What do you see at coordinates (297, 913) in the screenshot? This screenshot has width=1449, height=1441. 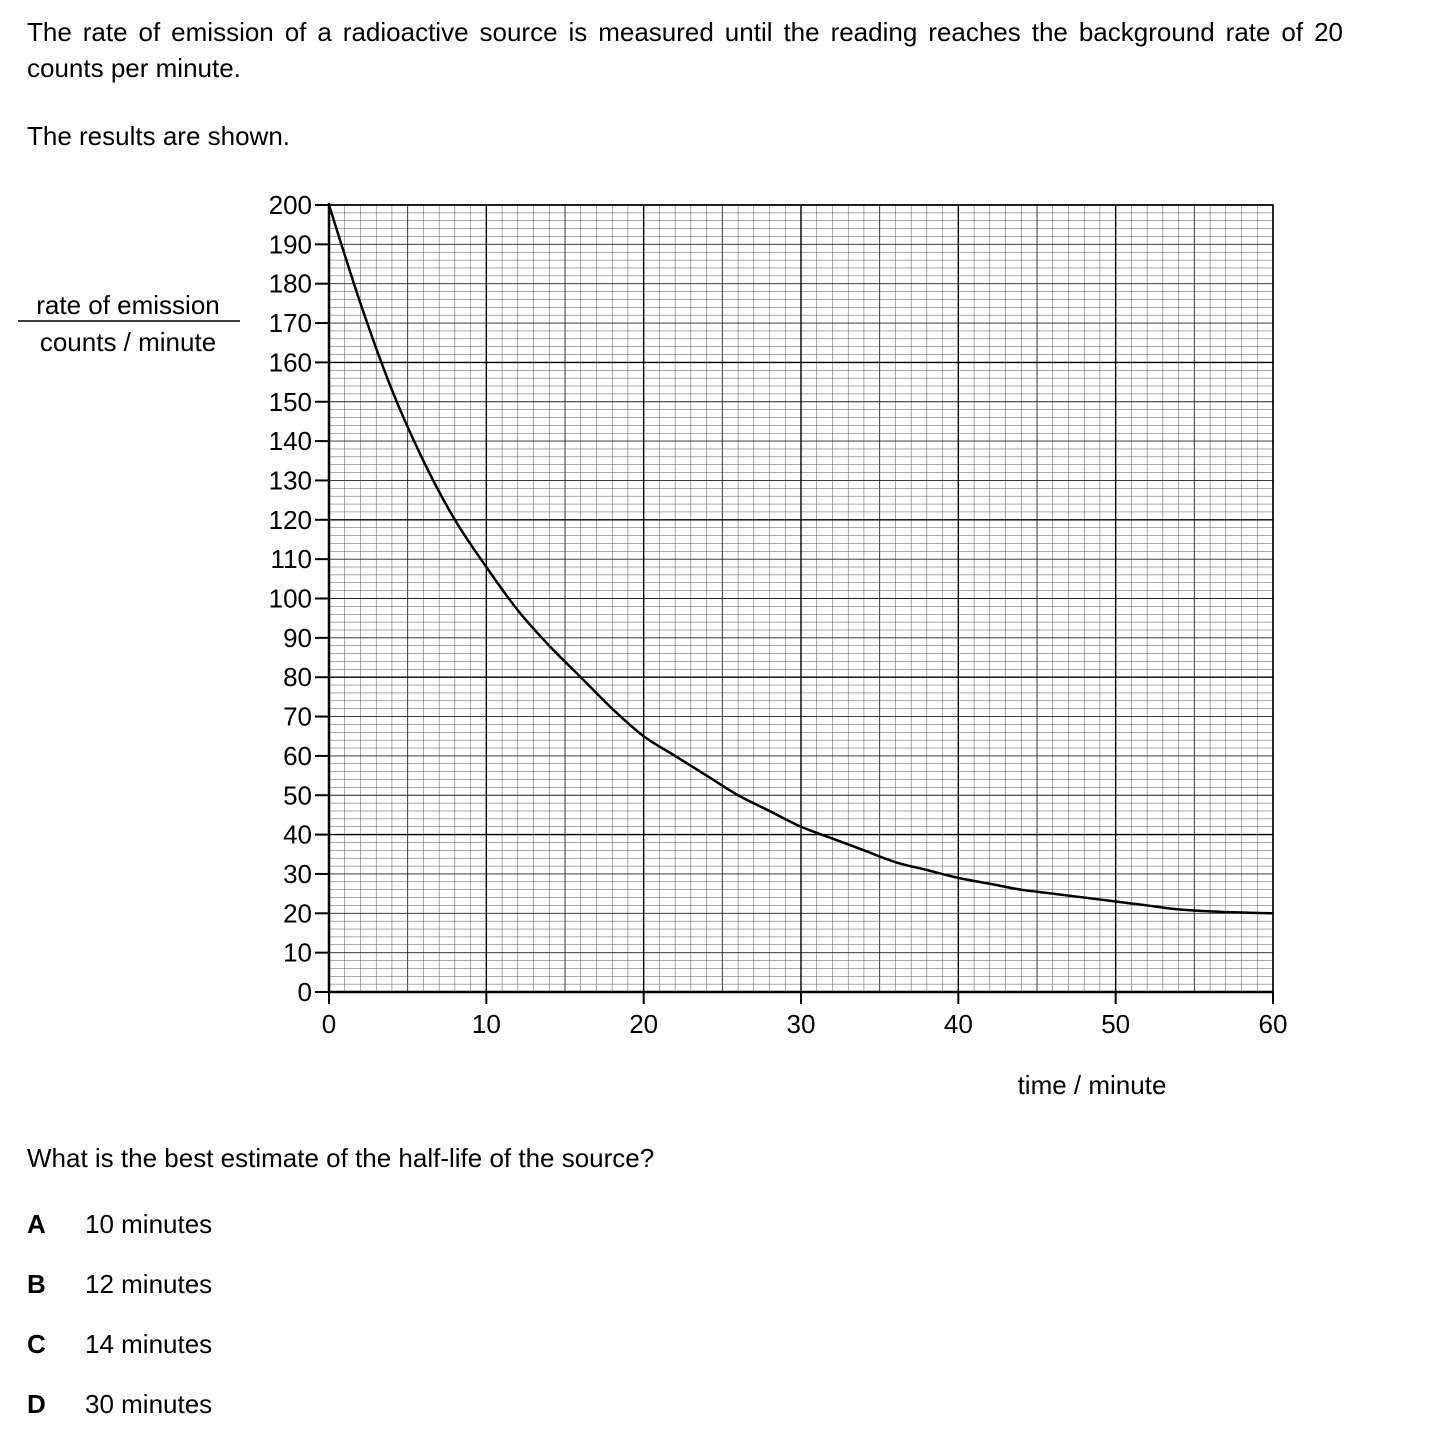 I see `y-tick-label: 20` at bounding box center [297, 913].